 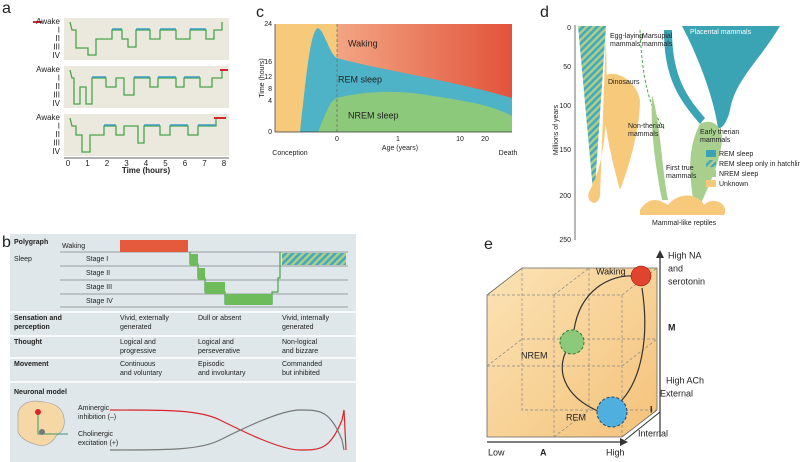 What do you see at coordinates (363, 43) in the screenshot?
I see `region-label: Waking` at bounding box center [363, 43].